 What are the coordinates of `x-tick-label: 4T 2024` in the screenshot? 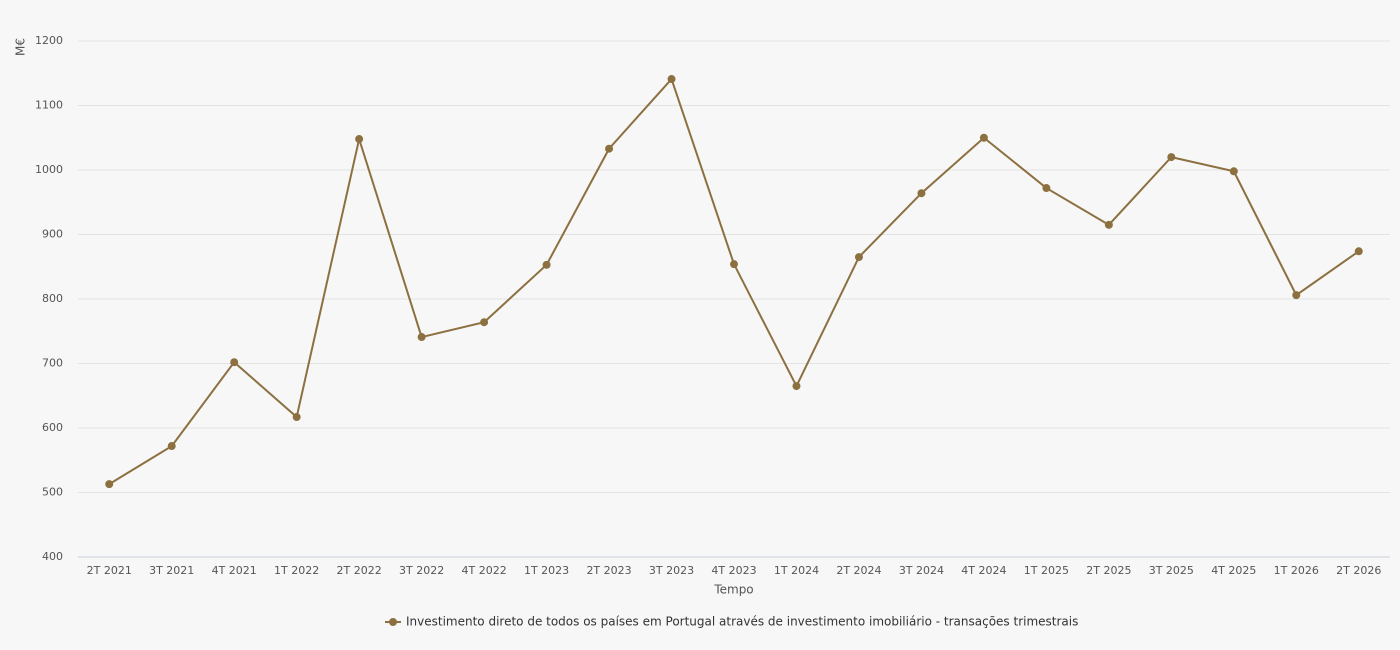 It's located at (983, 570).